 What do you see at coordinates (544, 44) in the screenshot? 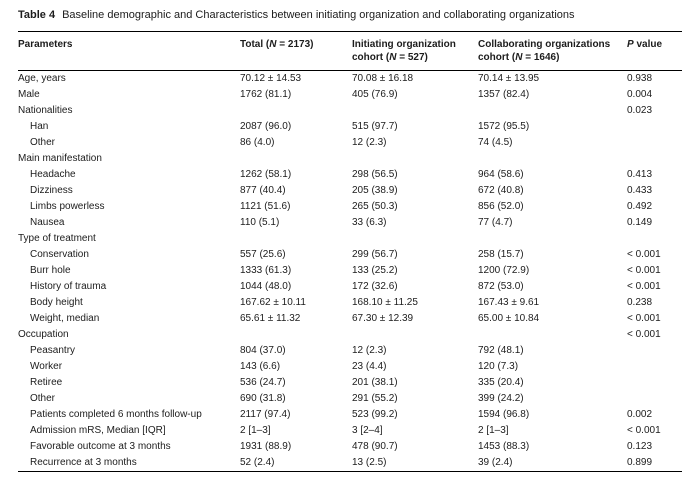
I see `col-header-collaborating-line1: Collaborating organizations` at bounding box center [544, 44].